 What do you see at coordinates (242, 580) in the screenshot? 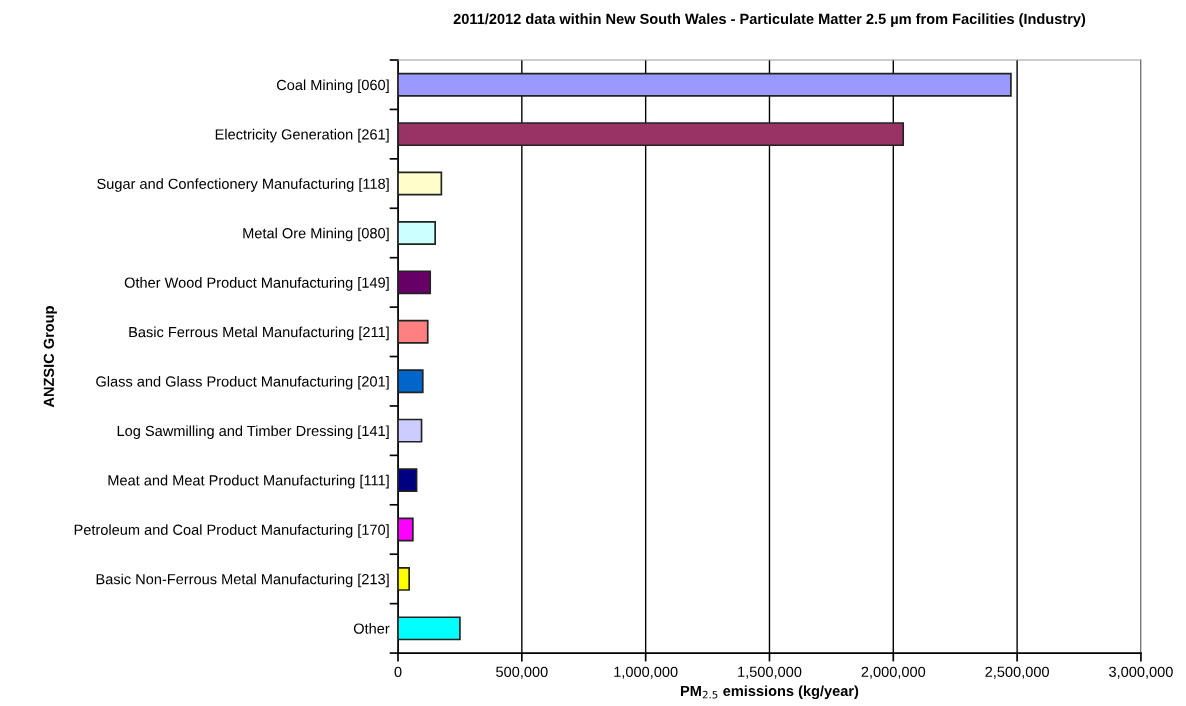
I see `y-tick-label: Basic Non-Ferrous Metal Manufacturing [213]` at bounding box center [242, 580].